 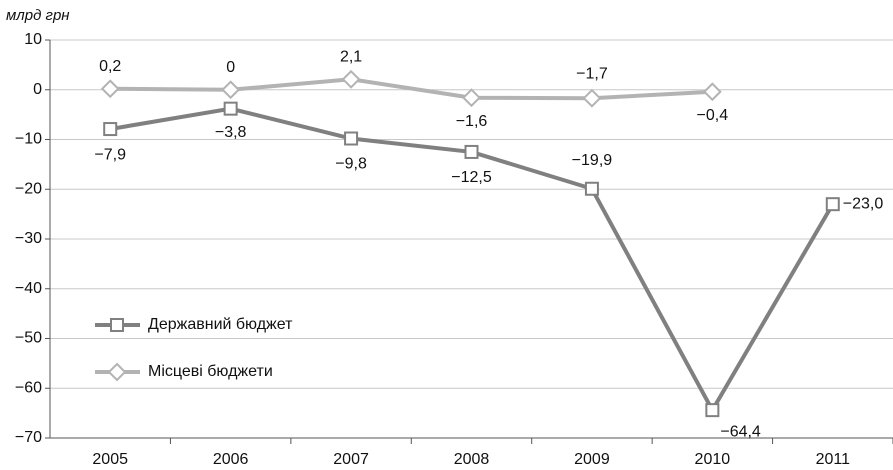 I want to click on data-label: −3,8, so click(x=231, y=132).